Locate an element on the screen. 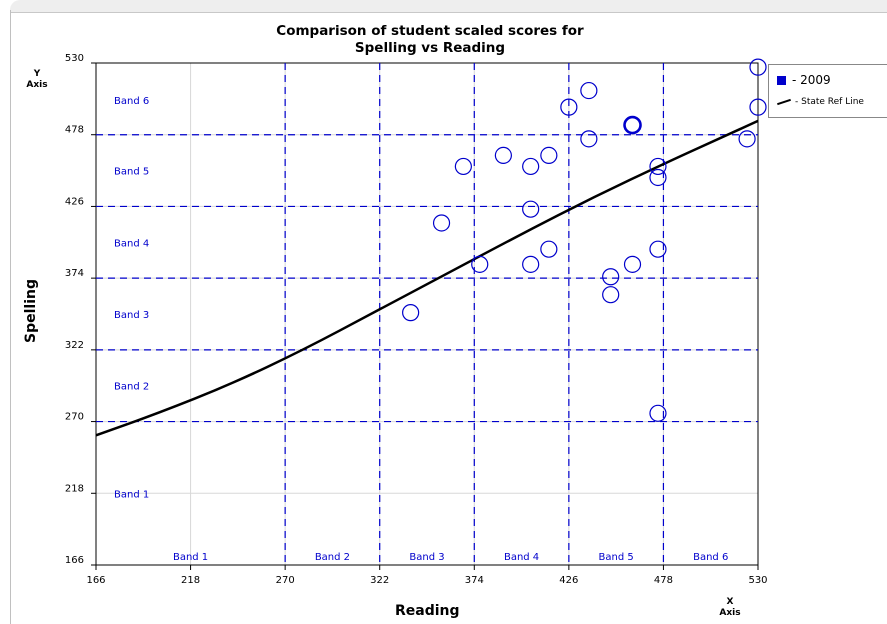 The image size is (887, 624). x-tick-label: 218 is located at coordinates (190, 580).